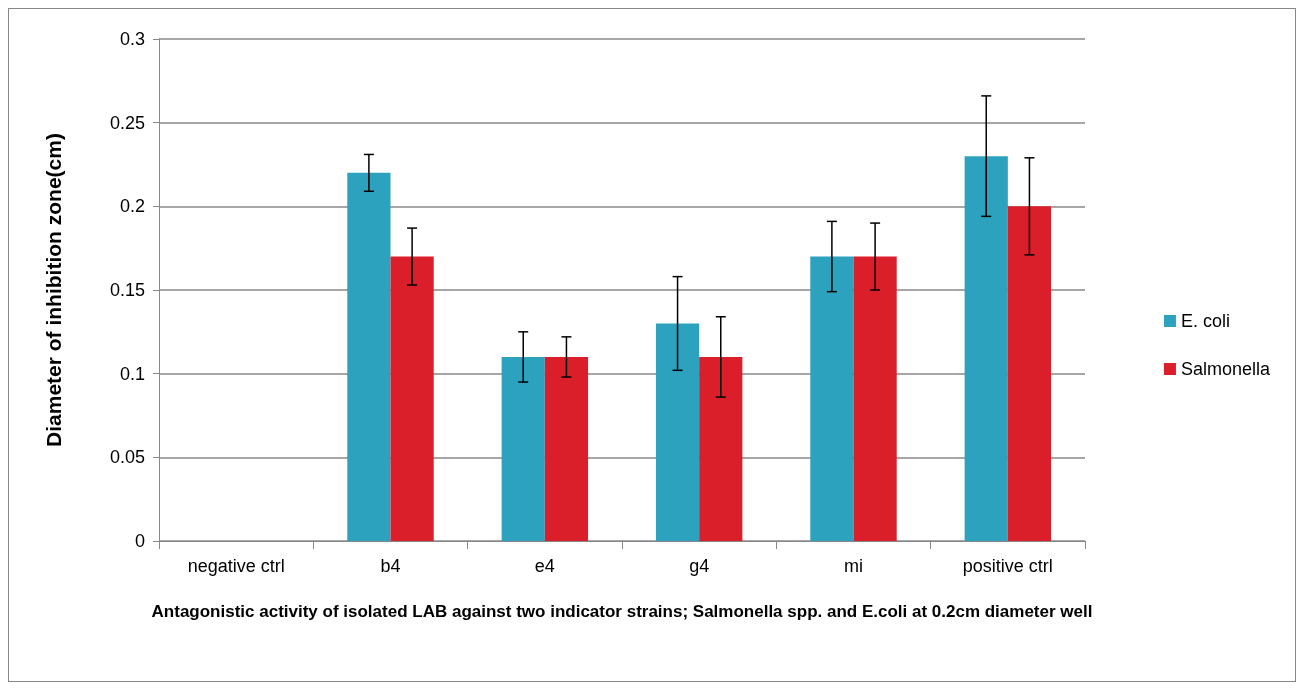  I want to click on y-tick-label: 0.1, so click(132, 373).